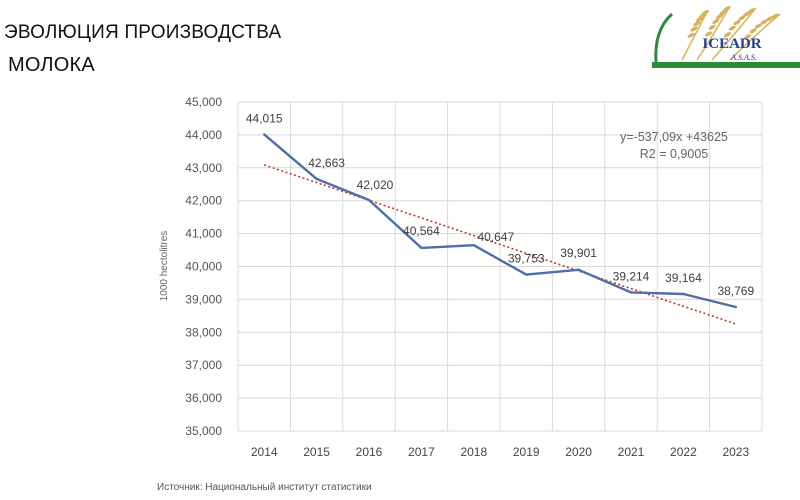 Image resolution: width=800 pixels, height=500 pixels. What do you see at coordinates (203, 201) in the screenshot?
I see `y-tick-label: 42,000` at bounding box center [203, 201].